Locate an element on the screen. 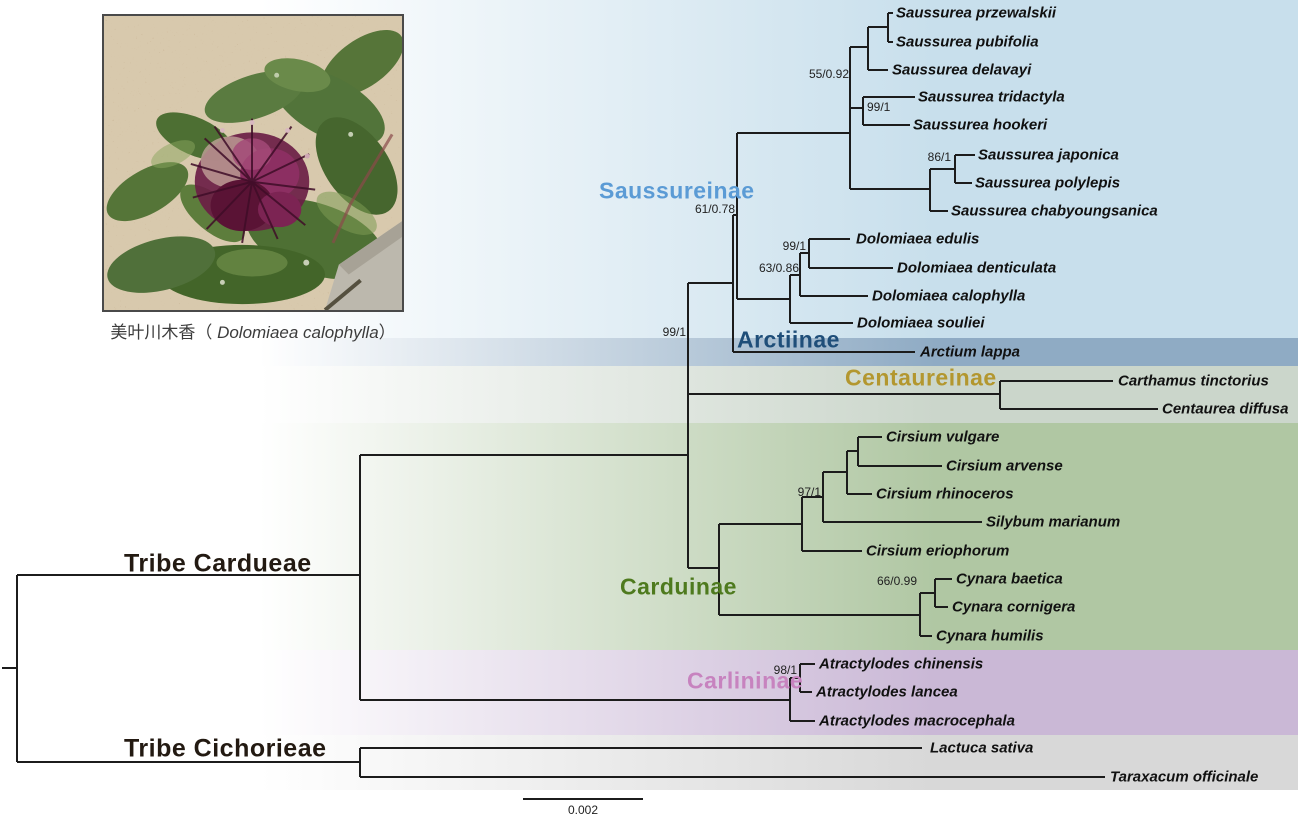 This screenshot has width=1298, height=821. leaf-label: Saussurea przewalskii is located at coordinates (976, 13).